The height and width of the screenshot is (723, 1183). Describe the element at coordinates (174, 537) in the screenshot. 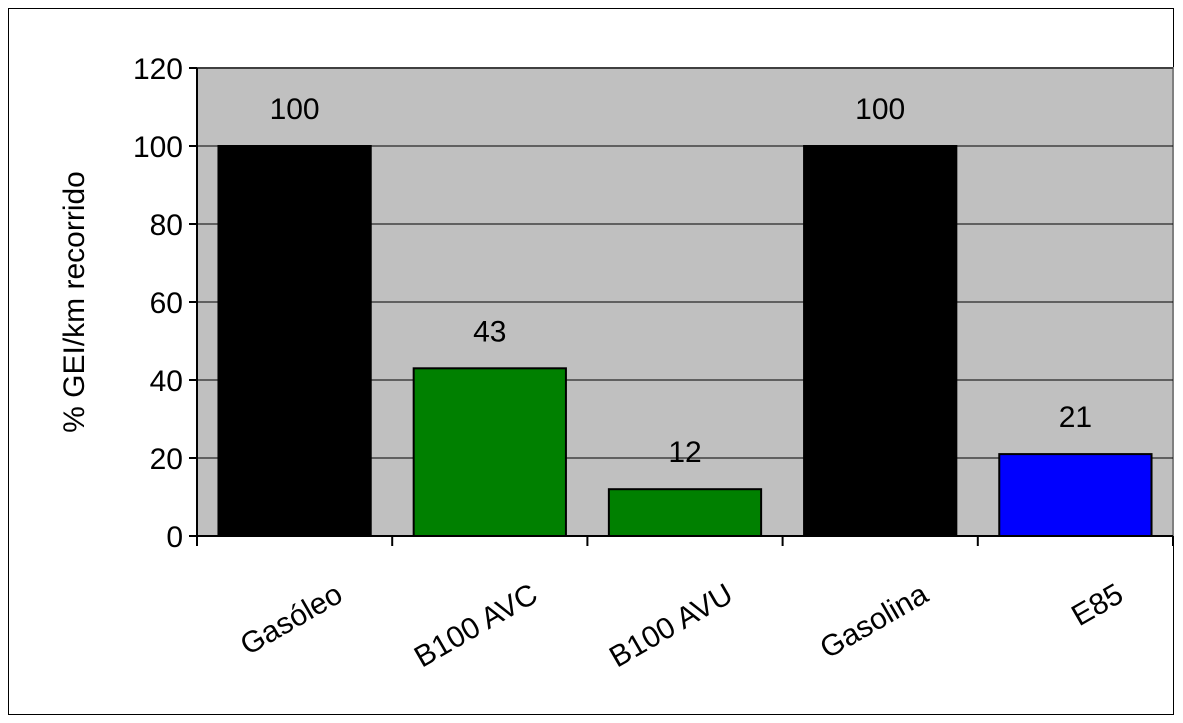

I see `y-tick-label: 0` at that location.